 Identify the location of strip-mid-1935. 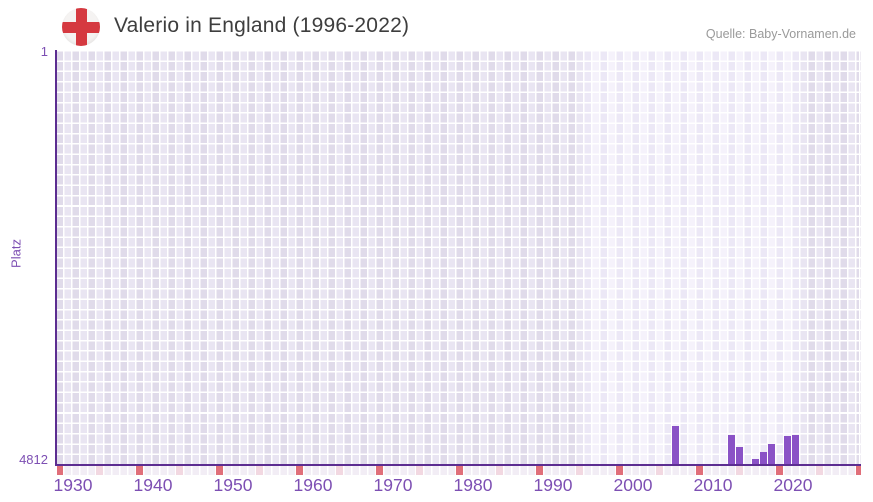
(99, 470).